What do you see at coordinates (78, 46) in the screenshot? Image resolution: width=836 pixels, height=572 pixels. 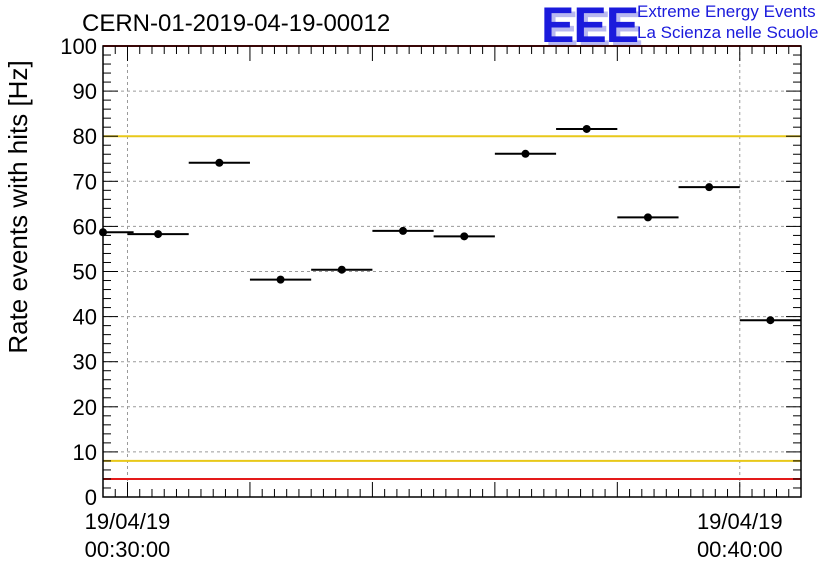 I see `y-tick-label: 100` at bounding box center [78, 46].